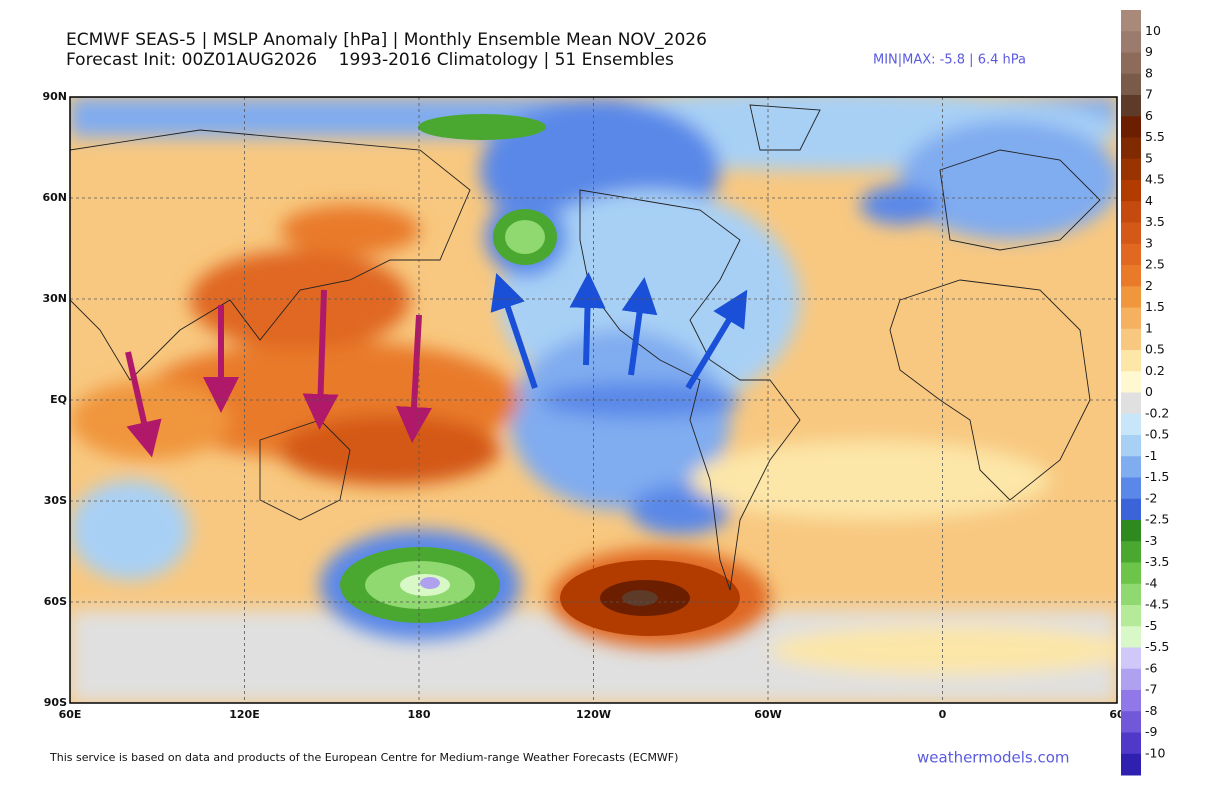 Image resolution: width=1205 pixels, height=790 pixels. Describe the element at coordinates (55, 702) in the screenshot. I see `lat-label: 90S` at that location.